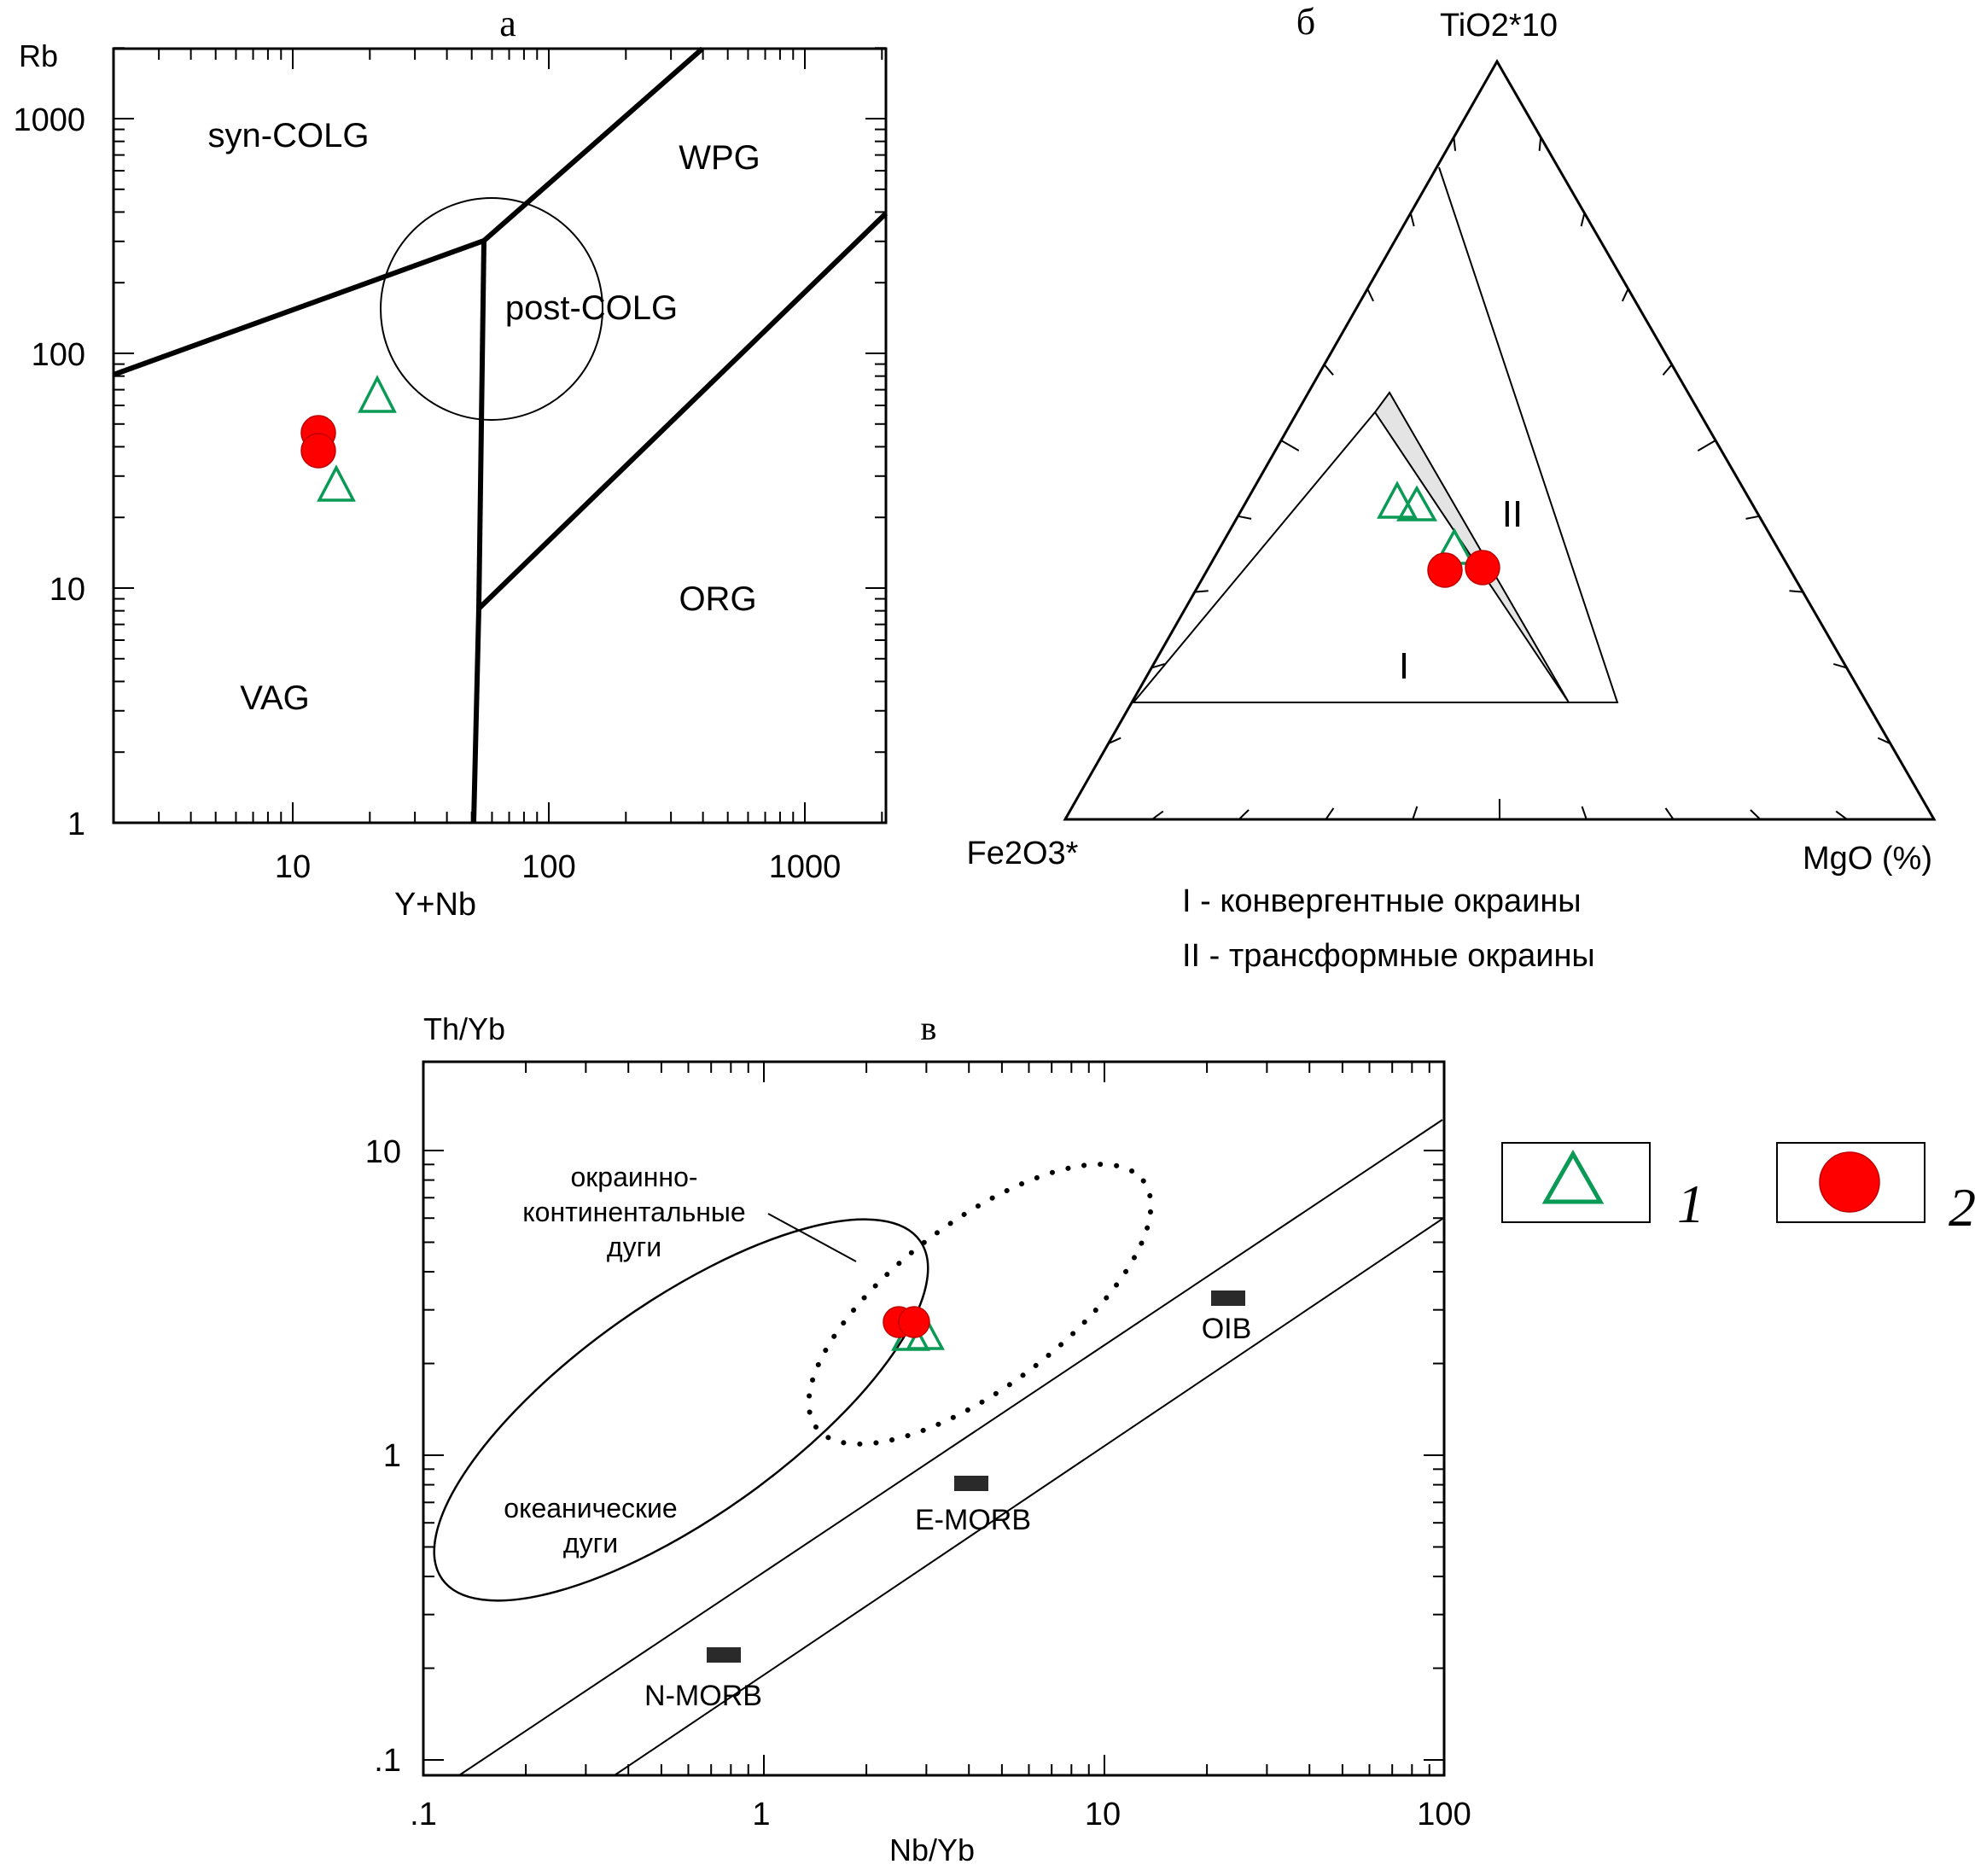 This screenshot has width=1975, height=1876. Describe the element at coordinates (1499, 26) in the screenshot. I see `panel-b-apex-top: TiO2*10` at that location.